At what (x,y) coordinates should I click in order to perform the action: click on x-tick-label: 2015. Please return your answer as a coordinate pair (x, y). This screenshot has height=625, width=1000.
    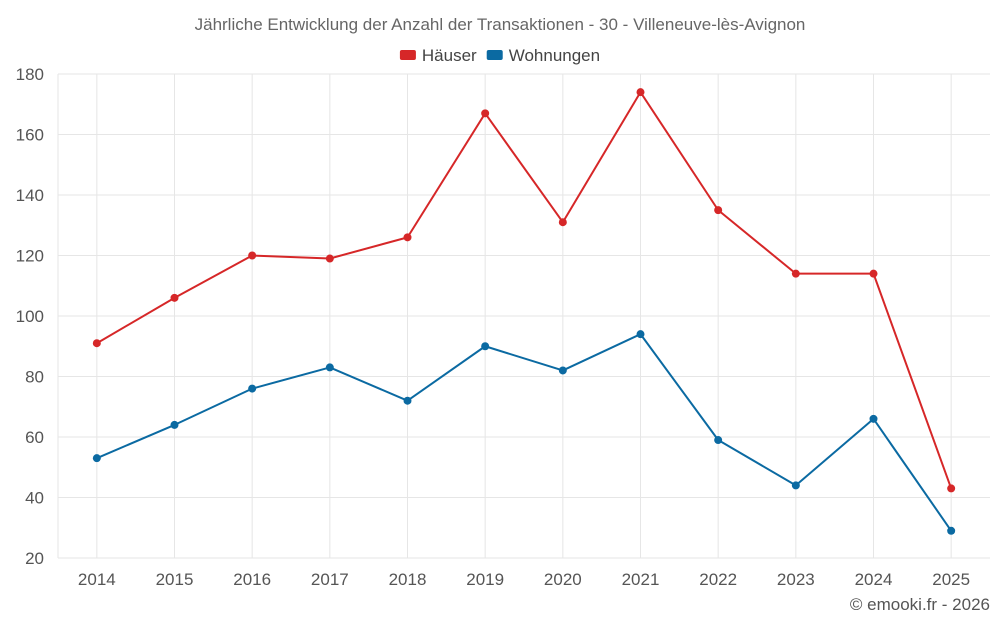
    Looking at the image, I should click on (175, 579).